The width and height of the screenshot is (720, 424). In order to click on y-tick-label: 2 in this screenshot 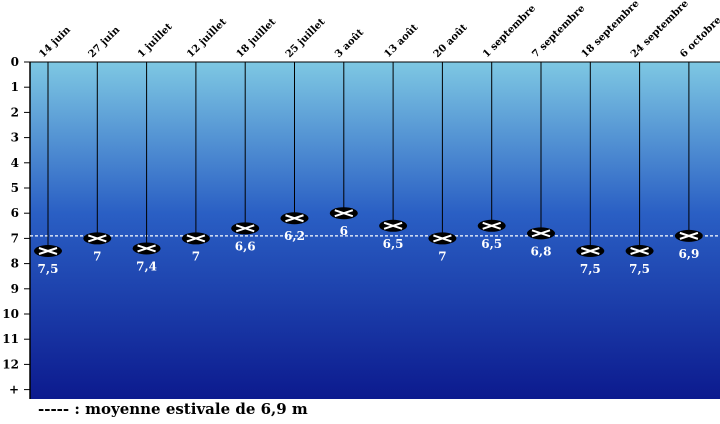, I will do `click(15, 112)`.